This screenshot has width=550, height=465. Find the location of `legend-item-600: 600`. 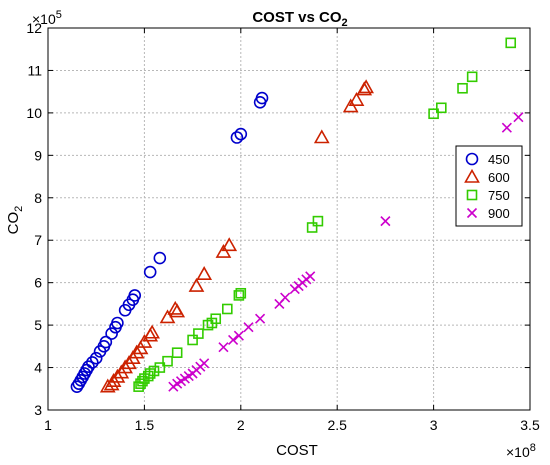

legend-item-600: 600 is located at coordinates (487, 176).